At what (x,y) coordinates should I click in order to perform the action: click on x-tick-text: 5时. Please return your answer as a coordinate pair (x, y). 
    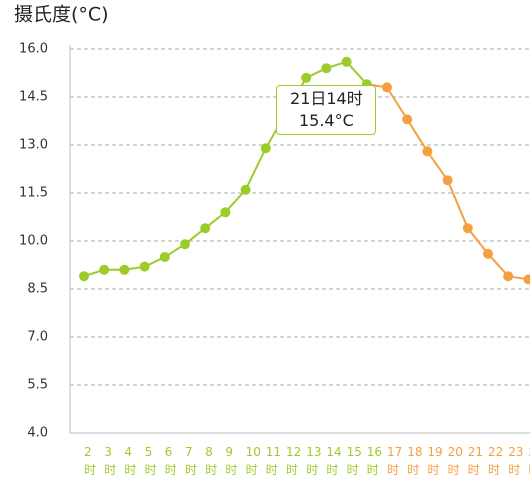
    Looking at the image, I should click on (150, 461).